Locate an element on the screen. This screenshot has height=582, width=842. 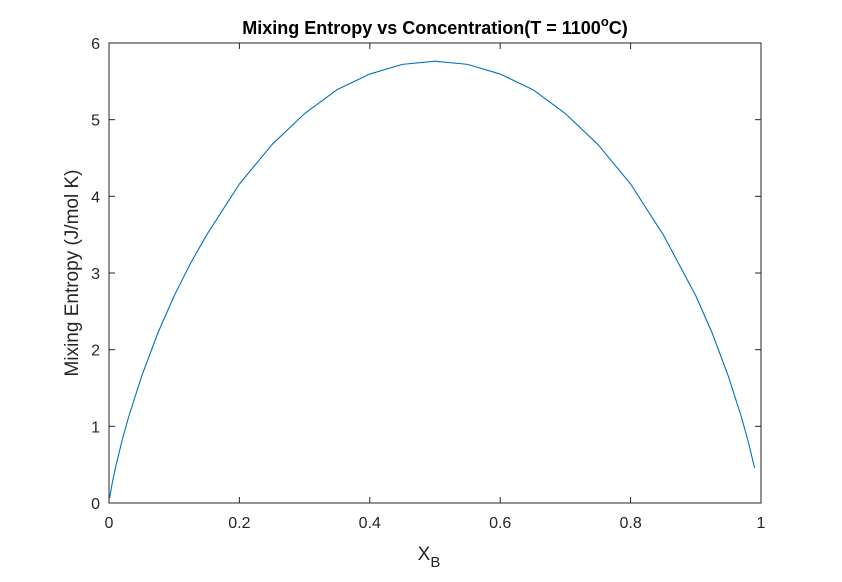
x-axis-label-subscript: B is located at coordinates (435, 562).